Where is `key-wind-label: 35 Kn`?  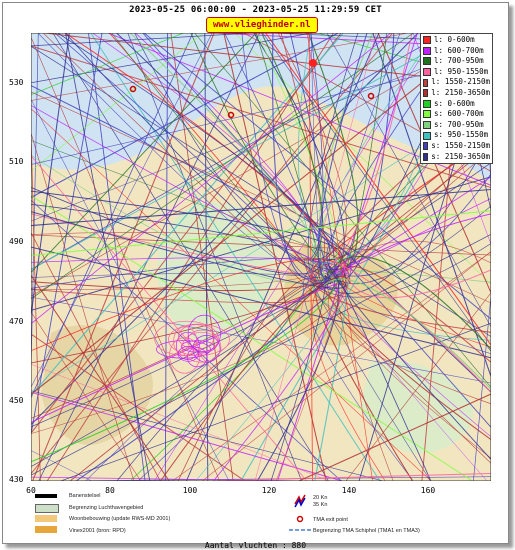 key-wind-label: 35 Kn is located at coordinates (320, 505).